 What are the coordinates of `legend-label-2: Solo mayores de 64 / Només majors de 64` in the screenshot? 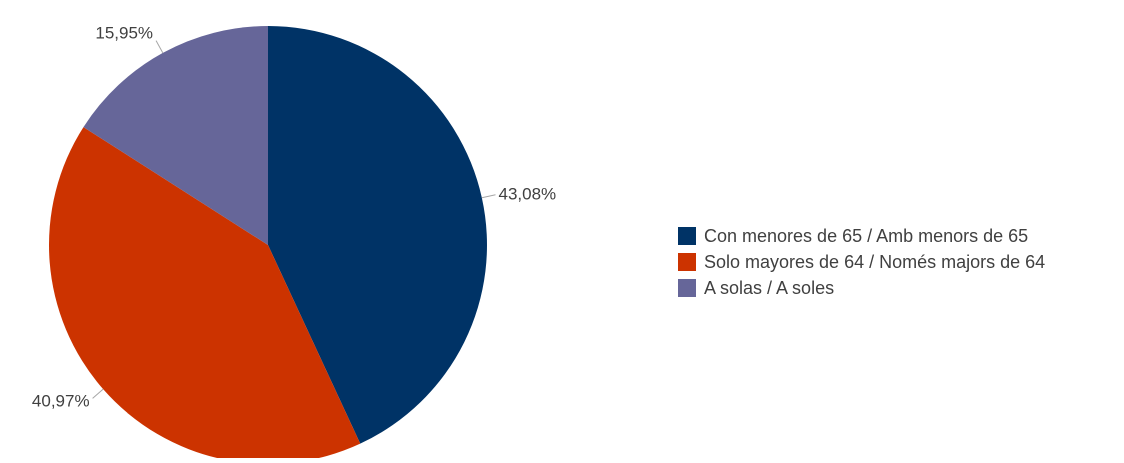 It's located at (874, 262).